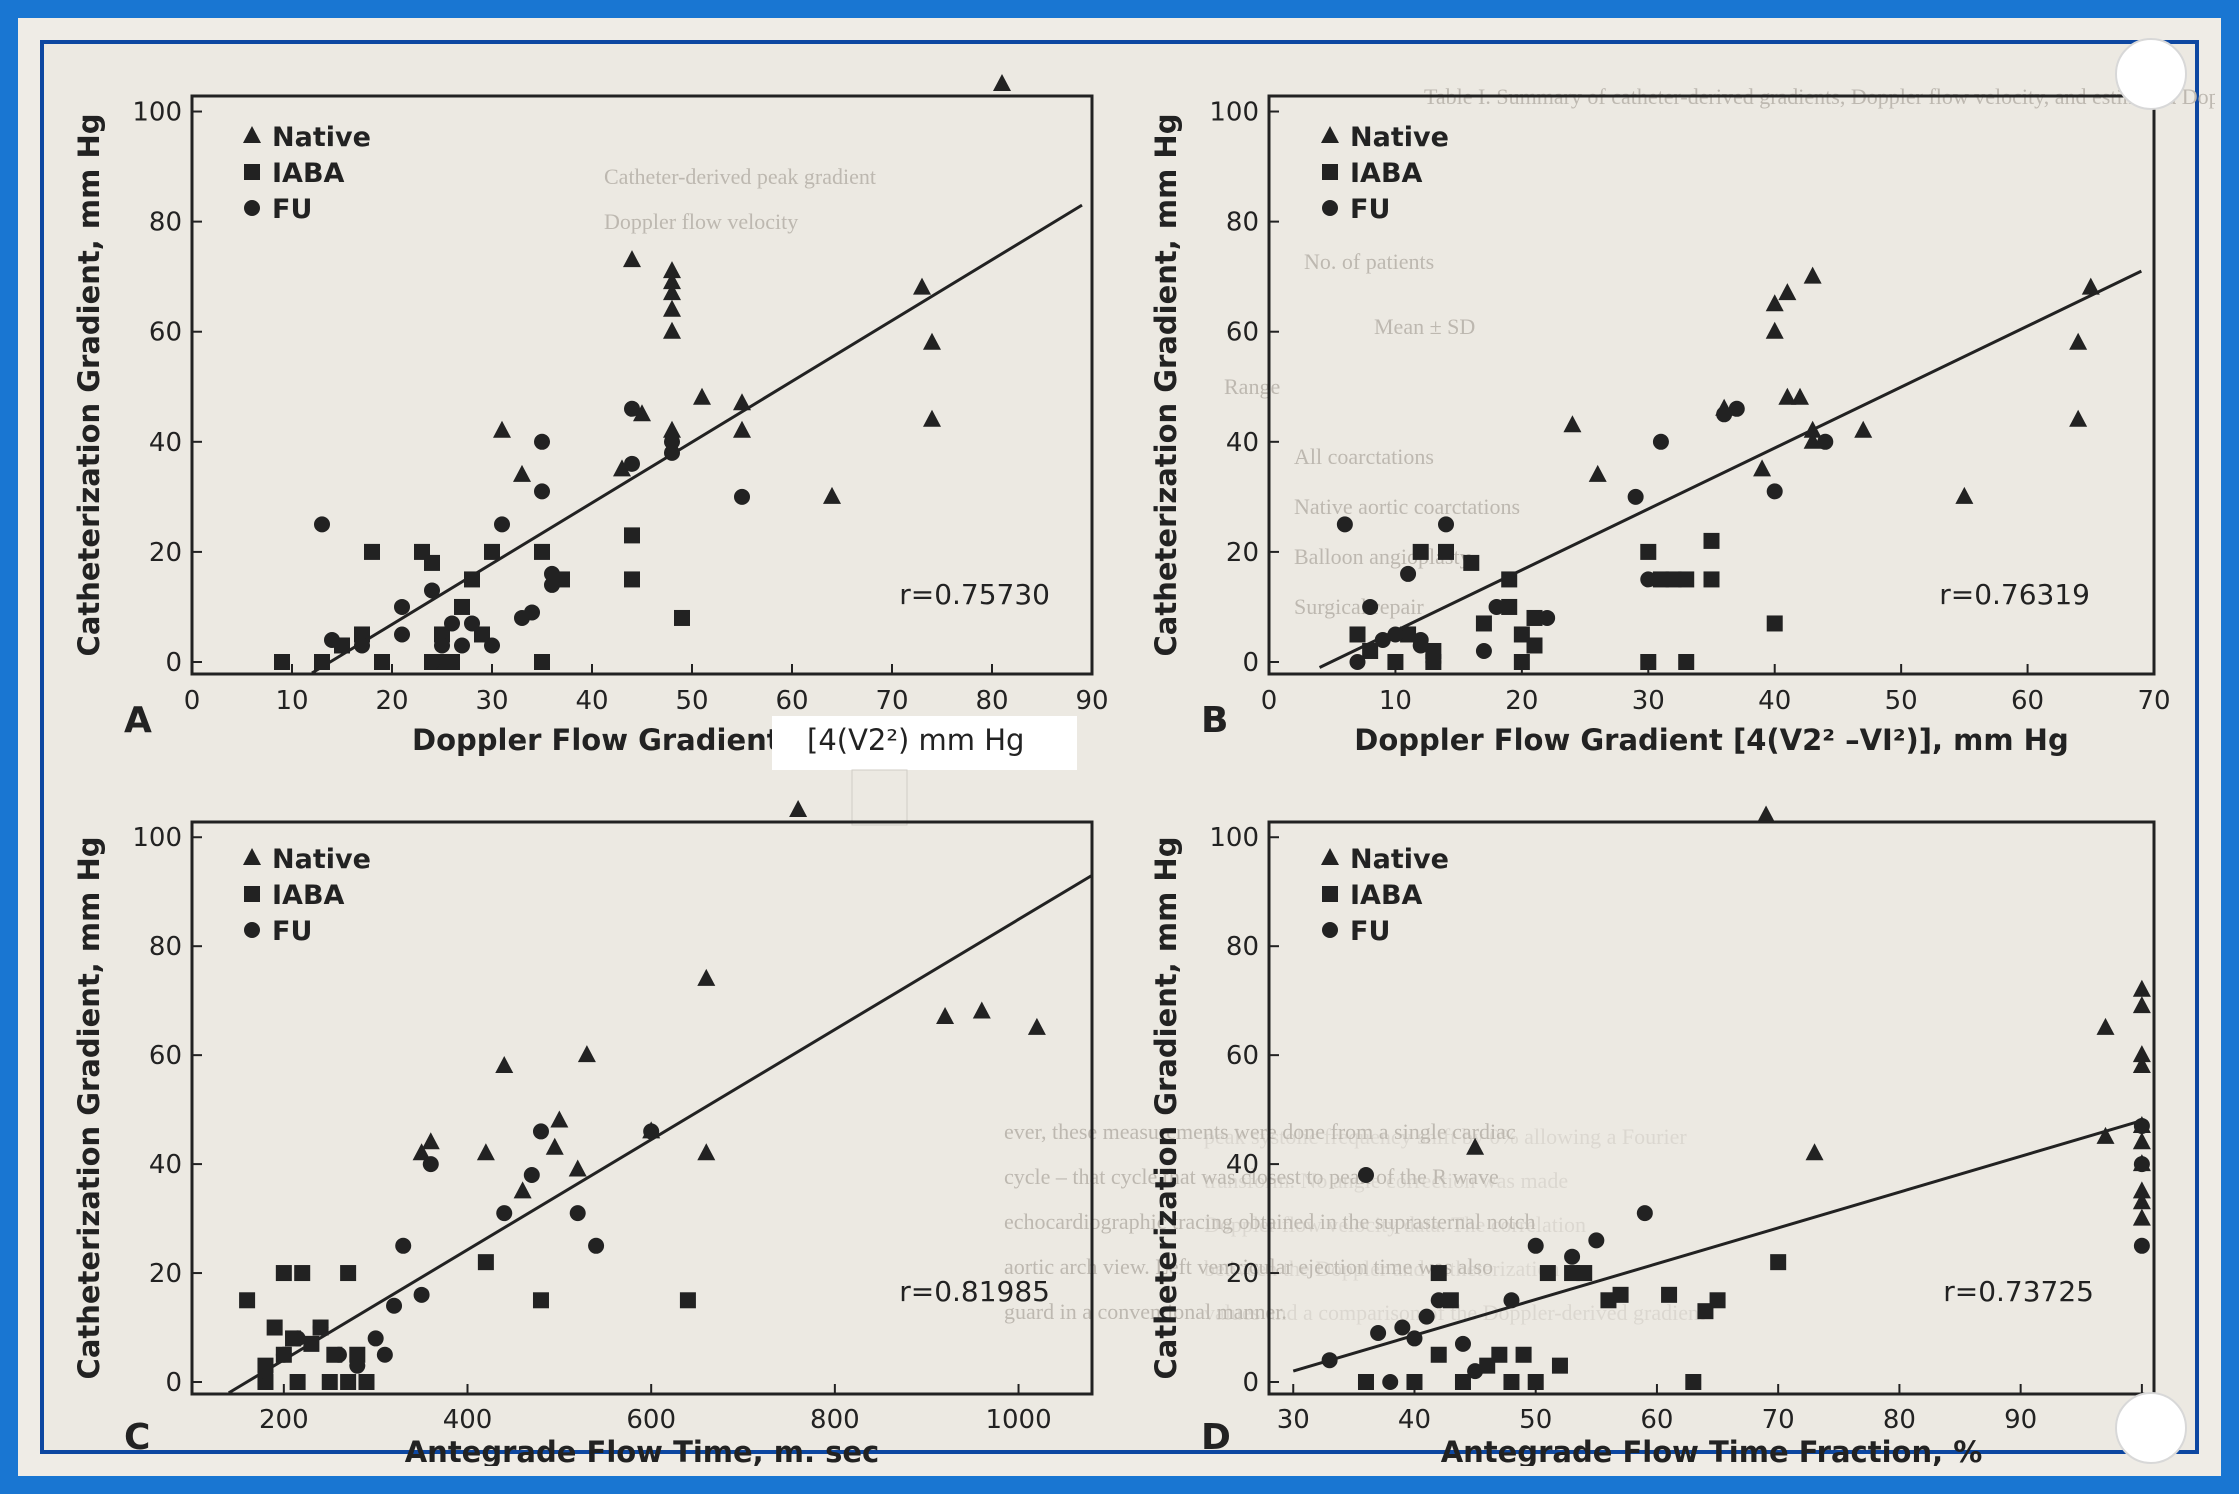 The image size is (2239, 1494). What do you see at coordinates (157, 838) in the screenshot?
I see `y-tick-label: 100` at bounding box center [157, 838].